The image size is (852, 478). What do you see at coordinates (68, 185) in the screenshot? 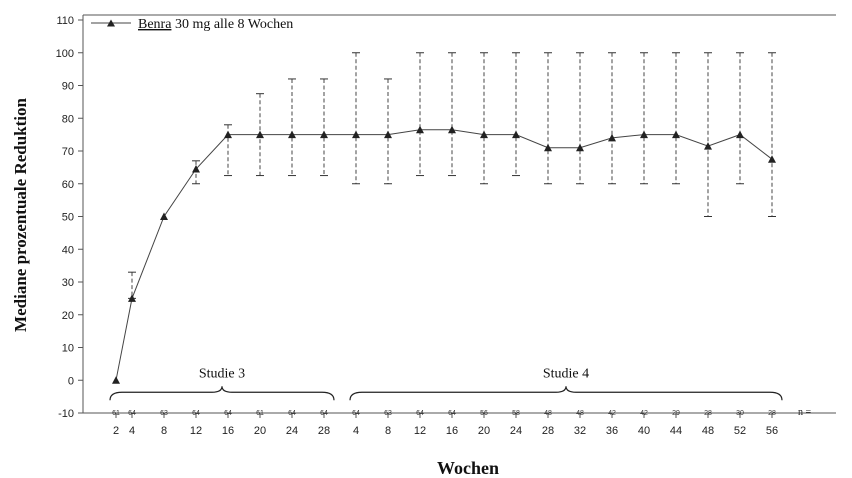
I see `y-tick-label: 60` at bounding box center [68, 185].